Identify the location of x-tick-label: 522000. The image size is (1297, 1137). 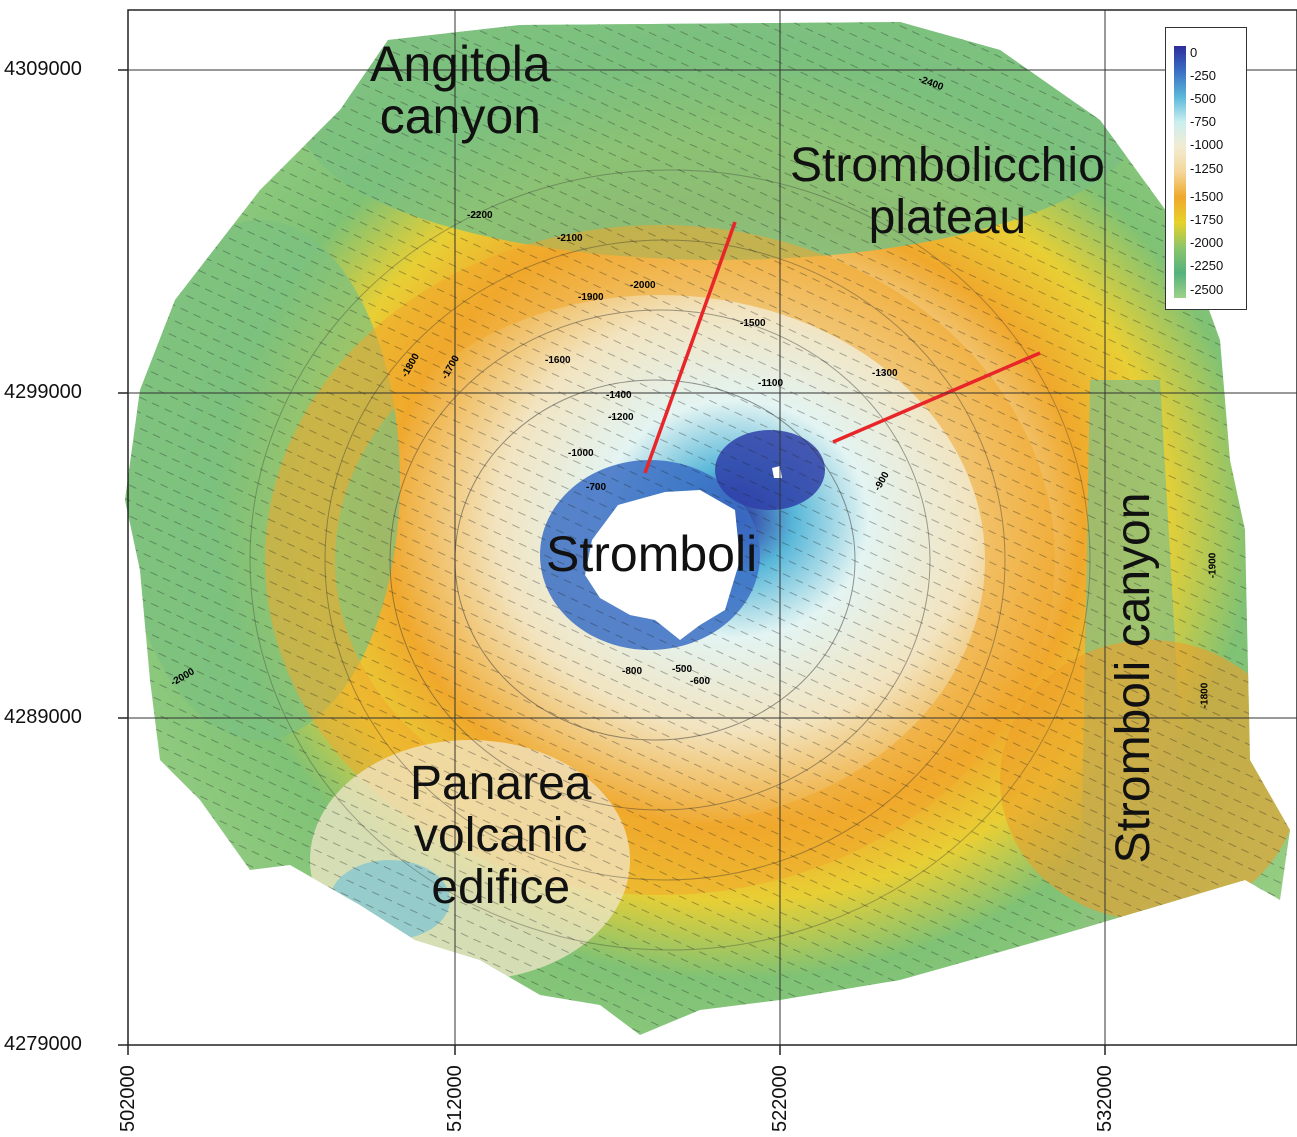
(780, 1098).